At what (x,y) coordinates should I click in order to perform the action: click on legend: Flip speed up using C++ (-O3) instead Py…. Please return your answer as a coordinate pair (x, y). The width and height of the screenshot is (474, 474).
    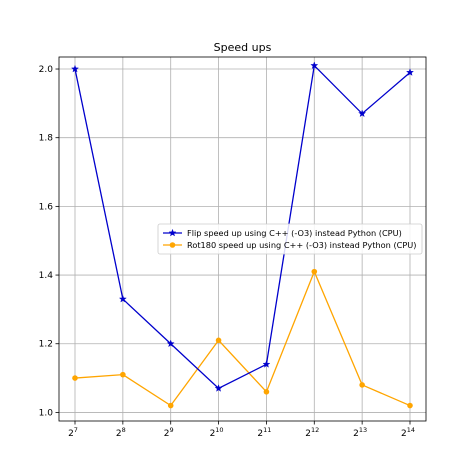
    Looking at the image, I should click on (290, 239).